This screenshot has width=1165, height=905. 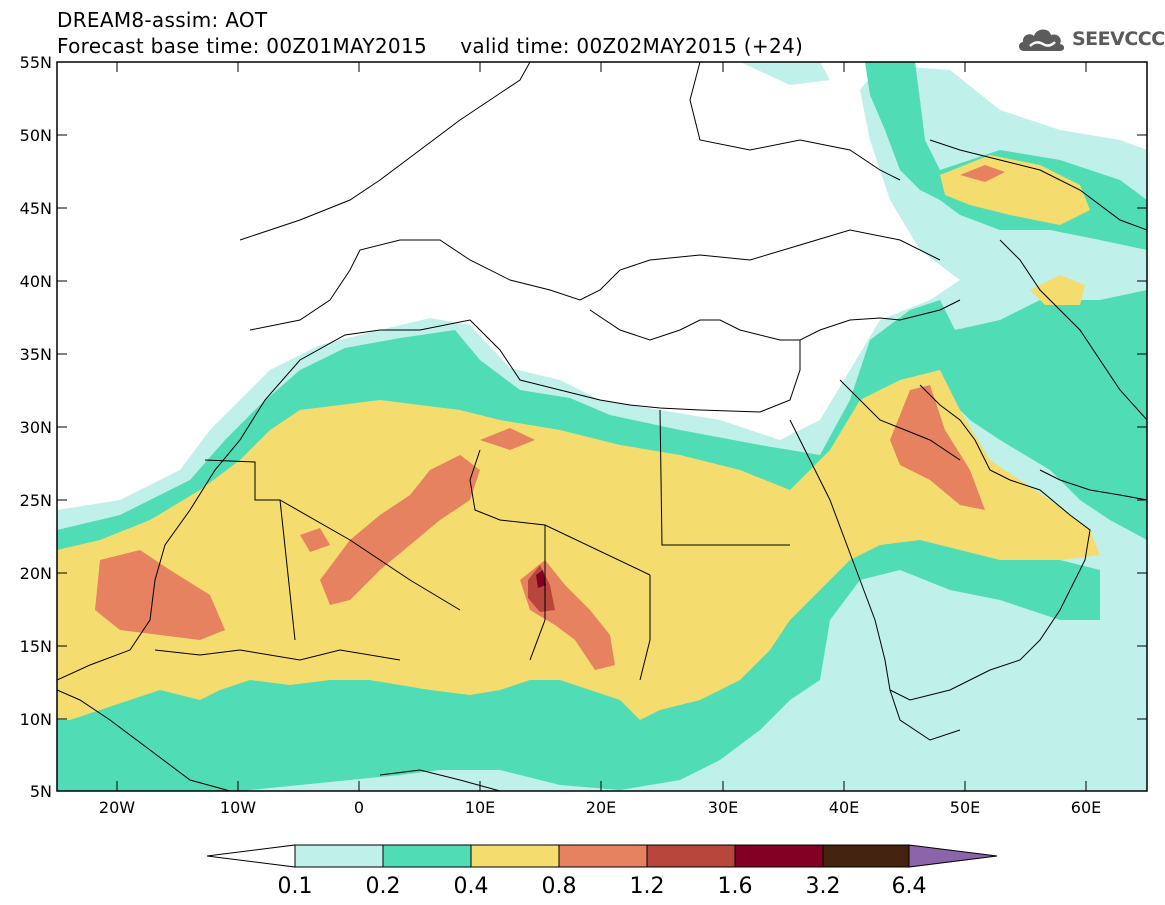 I want to click on map-title: DREAM8-assim: AOT, so click(x=162, y=20).